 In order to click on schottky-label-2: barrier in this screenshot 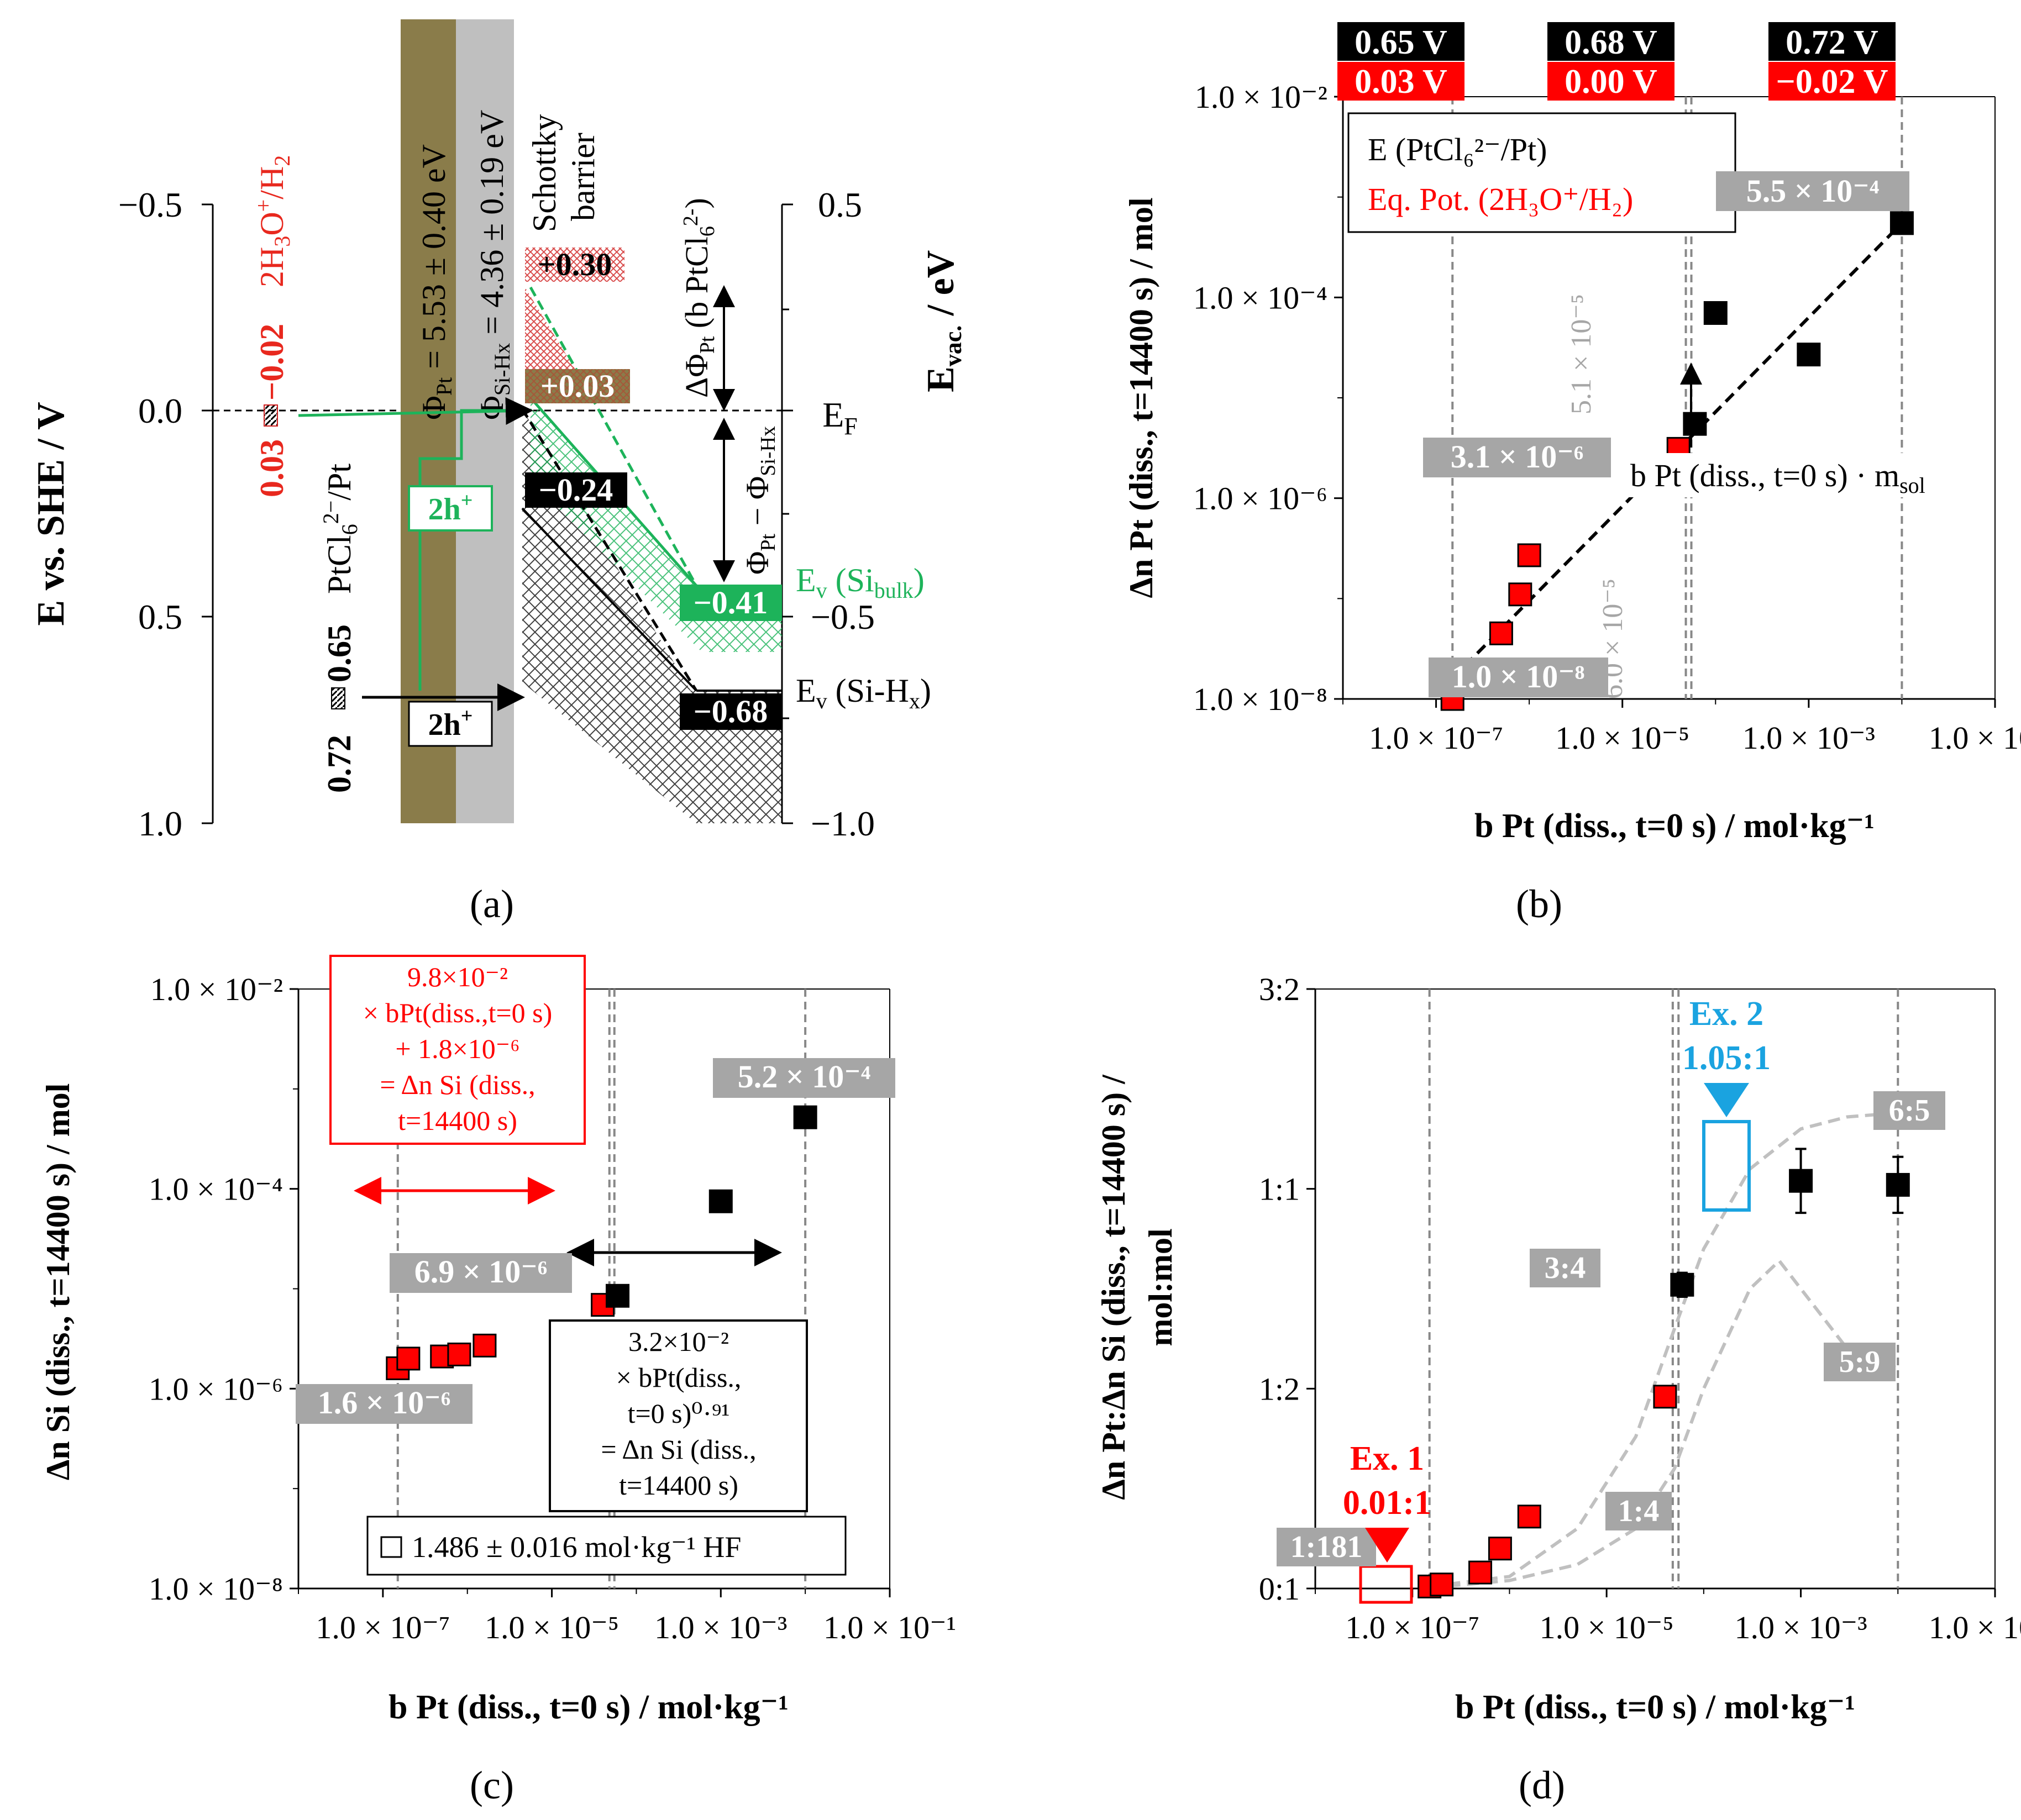, I will do `click(583, 177)`.